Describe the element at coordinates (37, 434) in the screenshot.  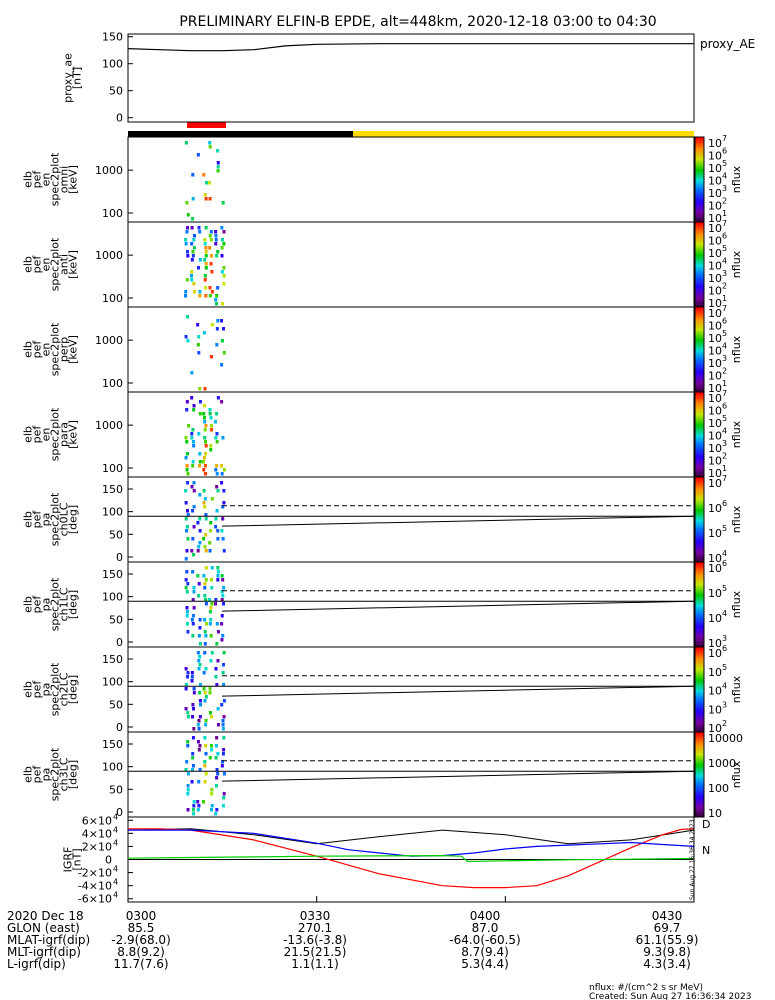
I see `panel-ylabel-line: pef` at that location.